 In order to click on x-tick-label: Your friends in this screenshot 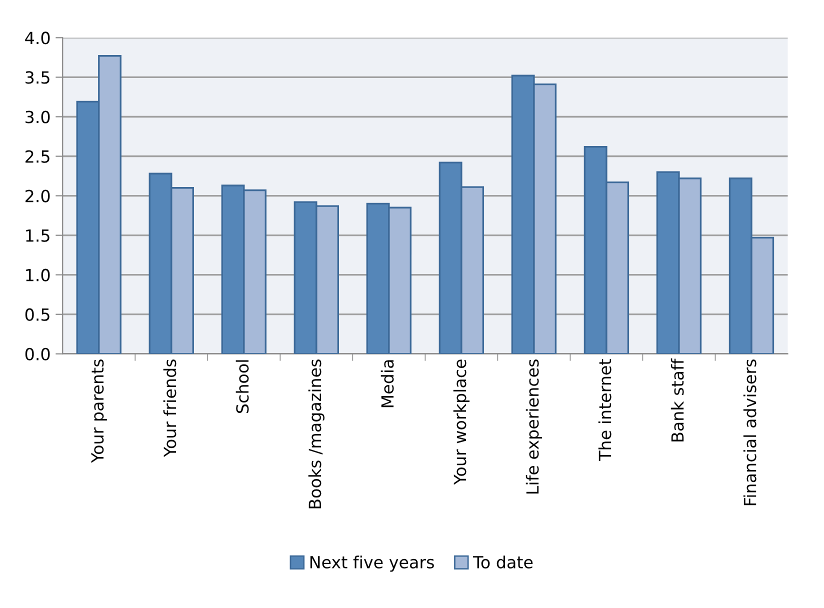, I will do `click(169, 409)`.